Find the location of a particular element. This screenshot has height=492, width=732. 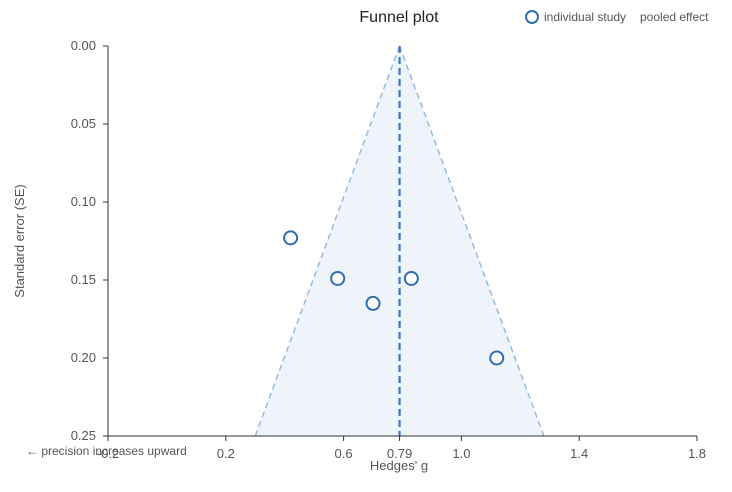

y-tick-label: 0.15 is located at coordinates (83, 279).